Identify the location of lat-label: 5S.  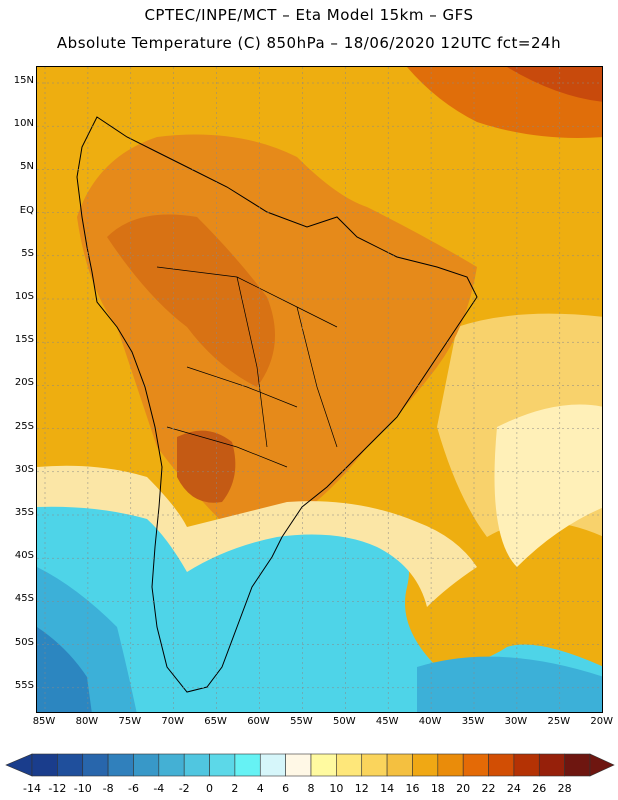
(27, 253).